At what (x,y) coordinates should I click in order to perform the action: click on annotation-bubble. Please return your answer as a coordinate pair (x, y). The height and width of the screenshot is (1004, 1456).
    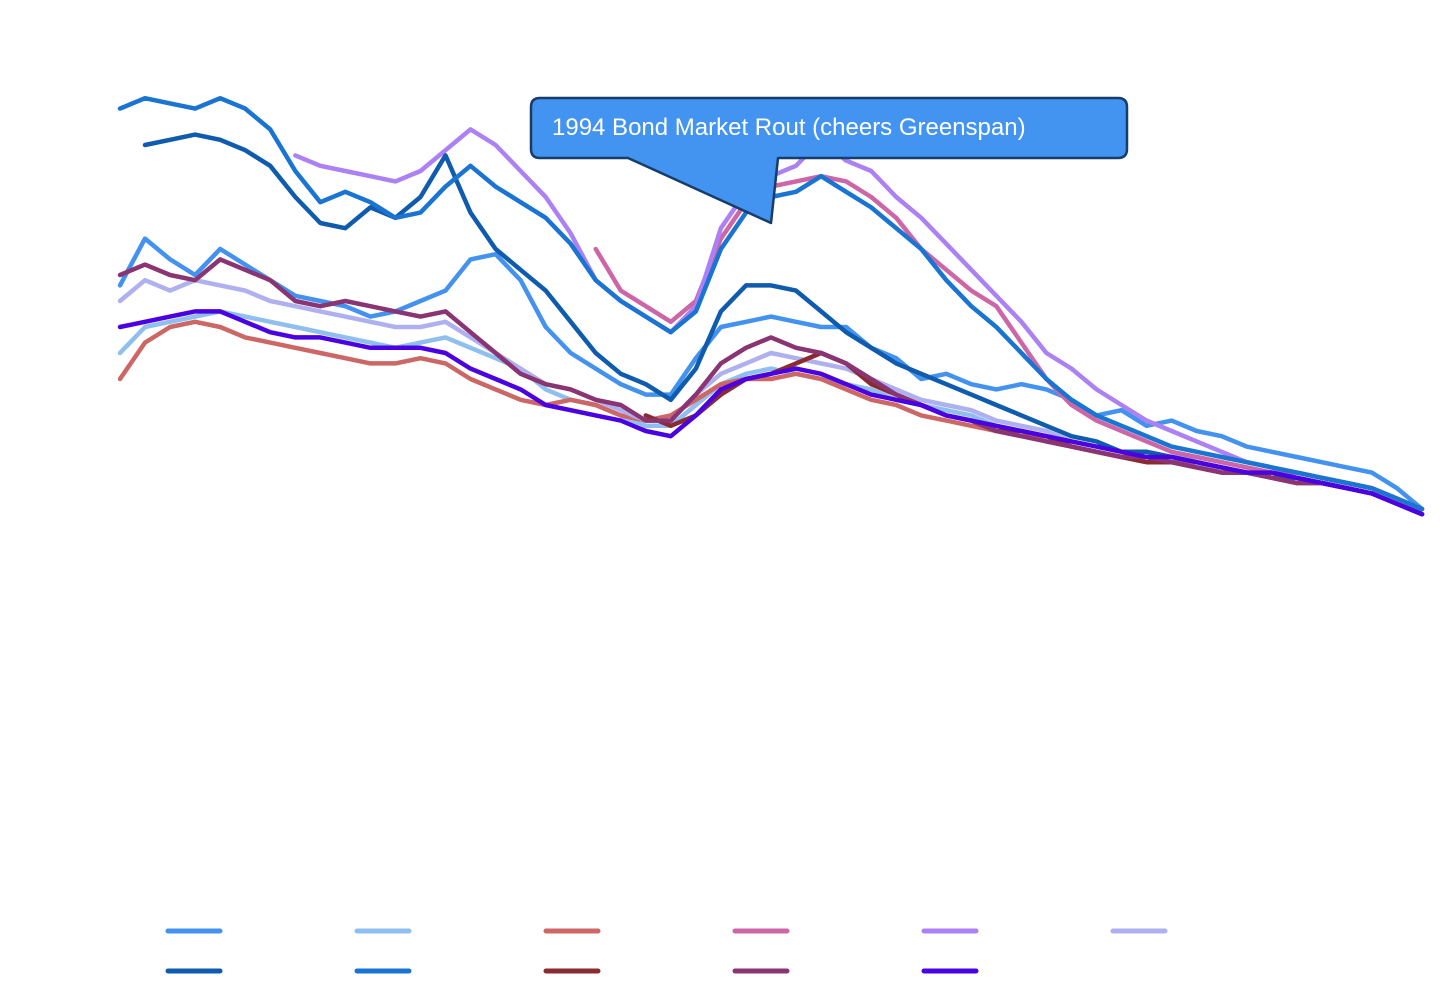
    Looking at the image, I should click on (829, 160).